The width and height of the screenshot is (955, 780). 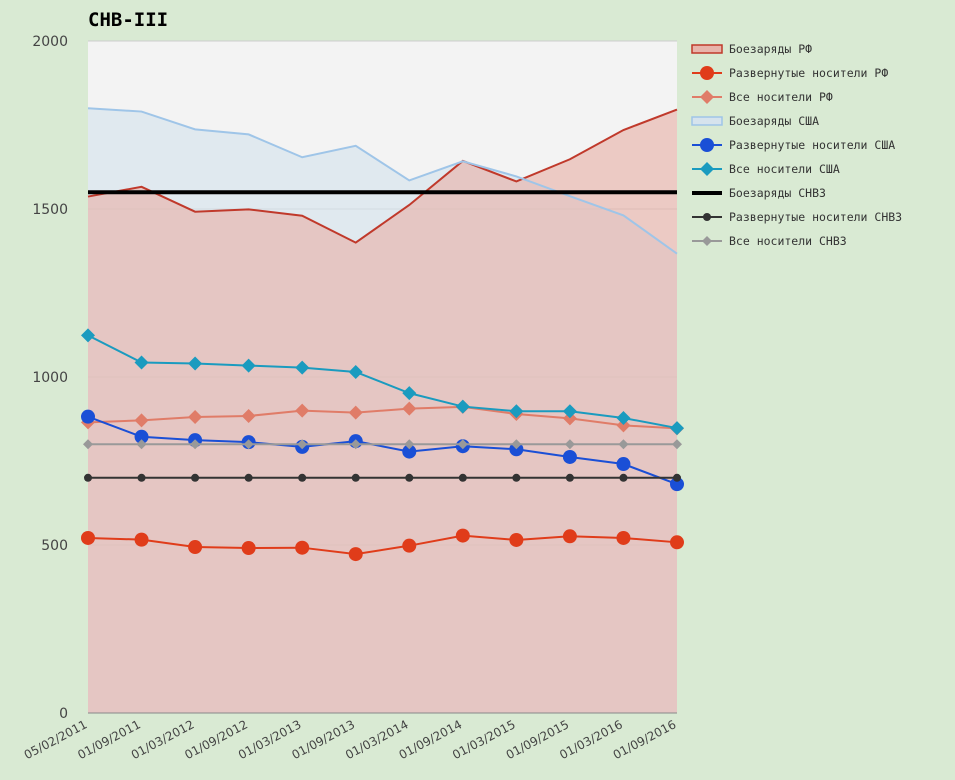 What do you see at coordinates (50, 42) in the screenshot?
I see `y-tick-label: 2000` at bounding box center [50, 42].